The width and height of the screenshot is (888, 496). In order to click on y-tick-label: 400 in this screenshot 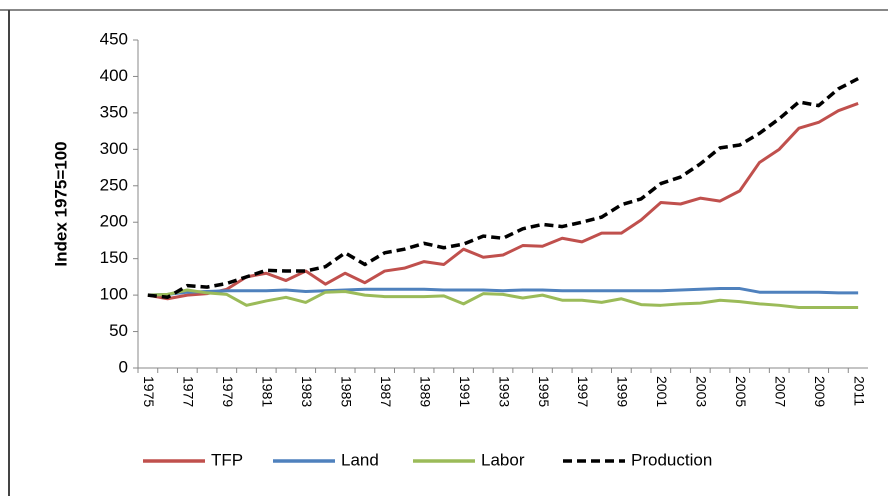, I will do `click(114, 75)`.